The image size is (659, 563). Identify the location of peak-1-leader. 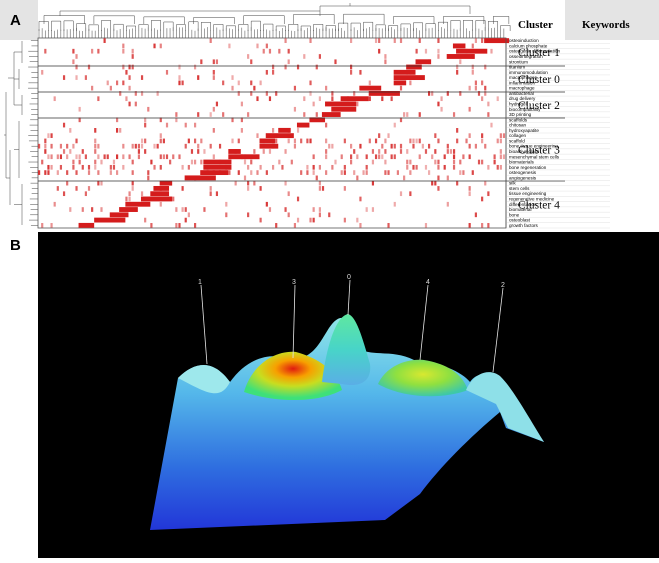
(204, 324).